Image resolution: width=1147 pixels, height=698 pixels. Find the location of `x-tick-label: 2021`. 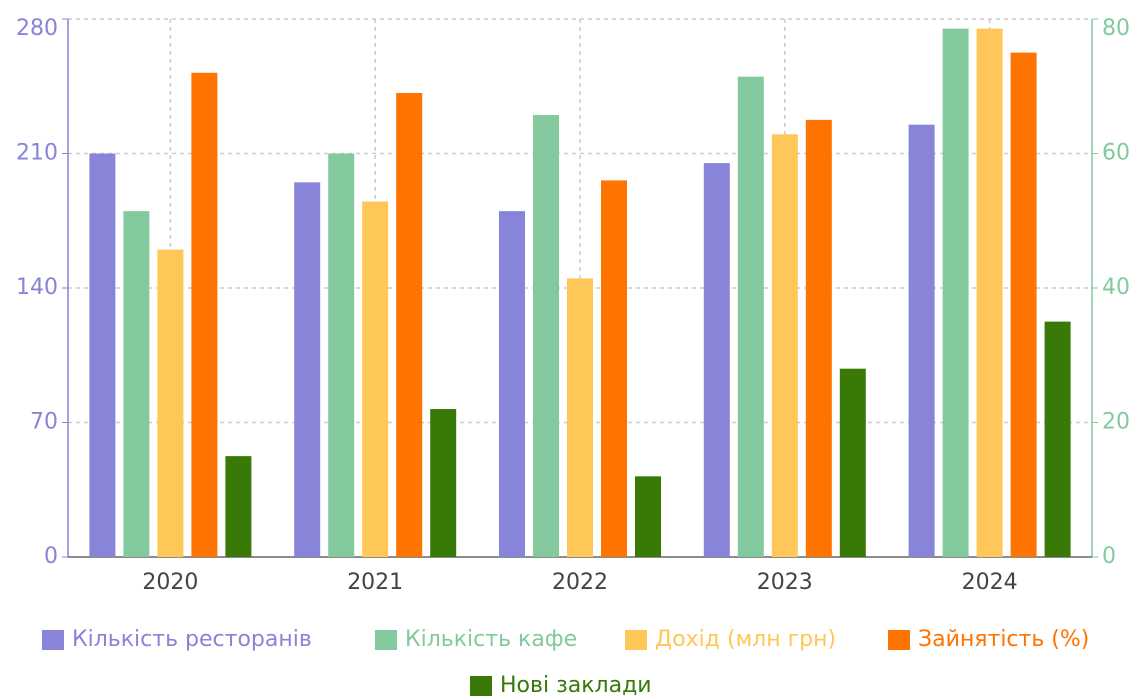

x-tick-label: 2021 is located at coordinates (375, 582).